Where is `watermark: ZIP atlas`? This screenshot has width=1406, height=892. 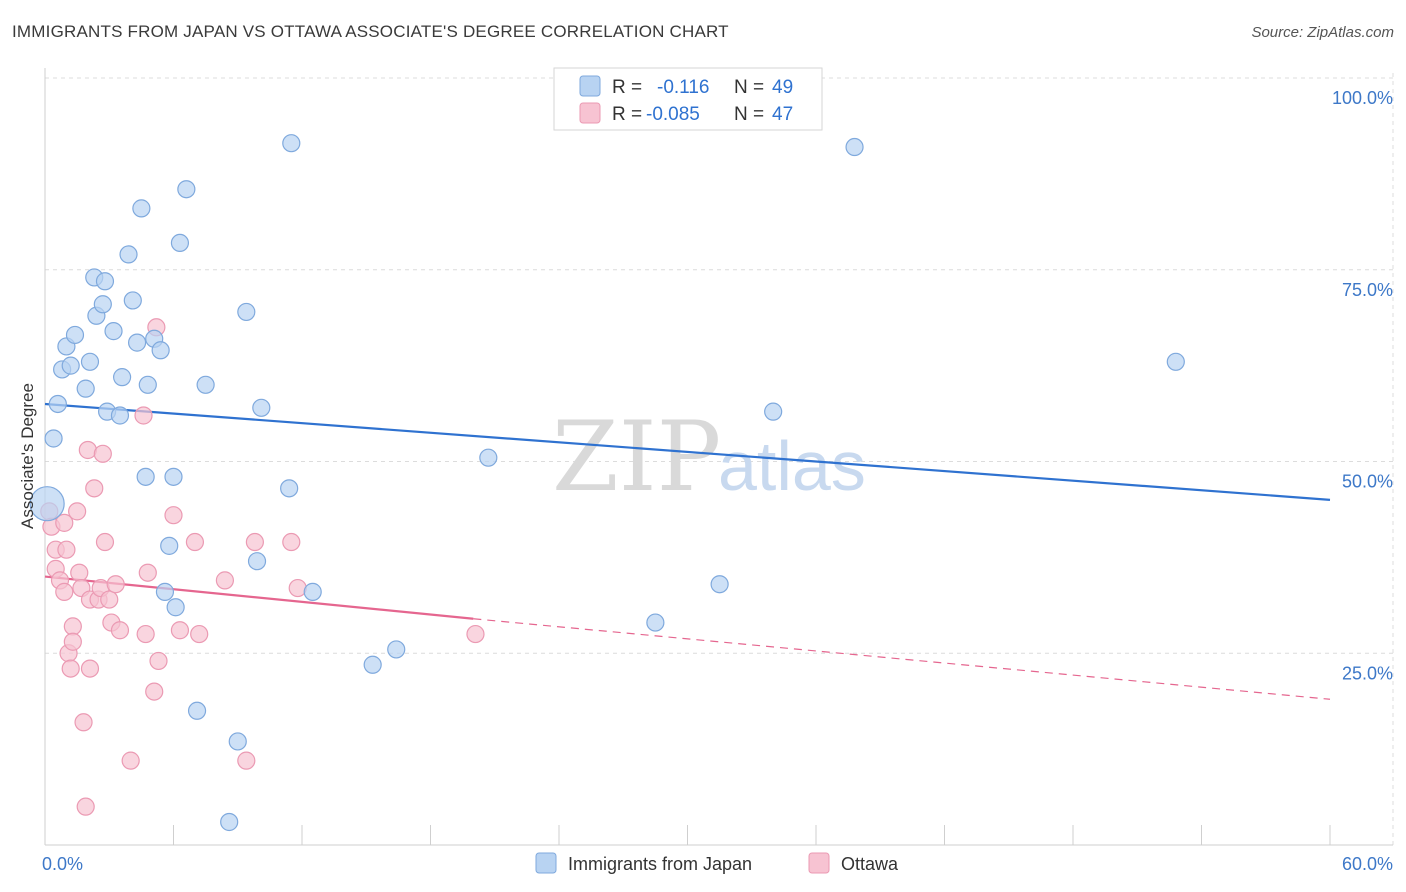 watermark: ZIP atlas is located at coordinates (709, 457).